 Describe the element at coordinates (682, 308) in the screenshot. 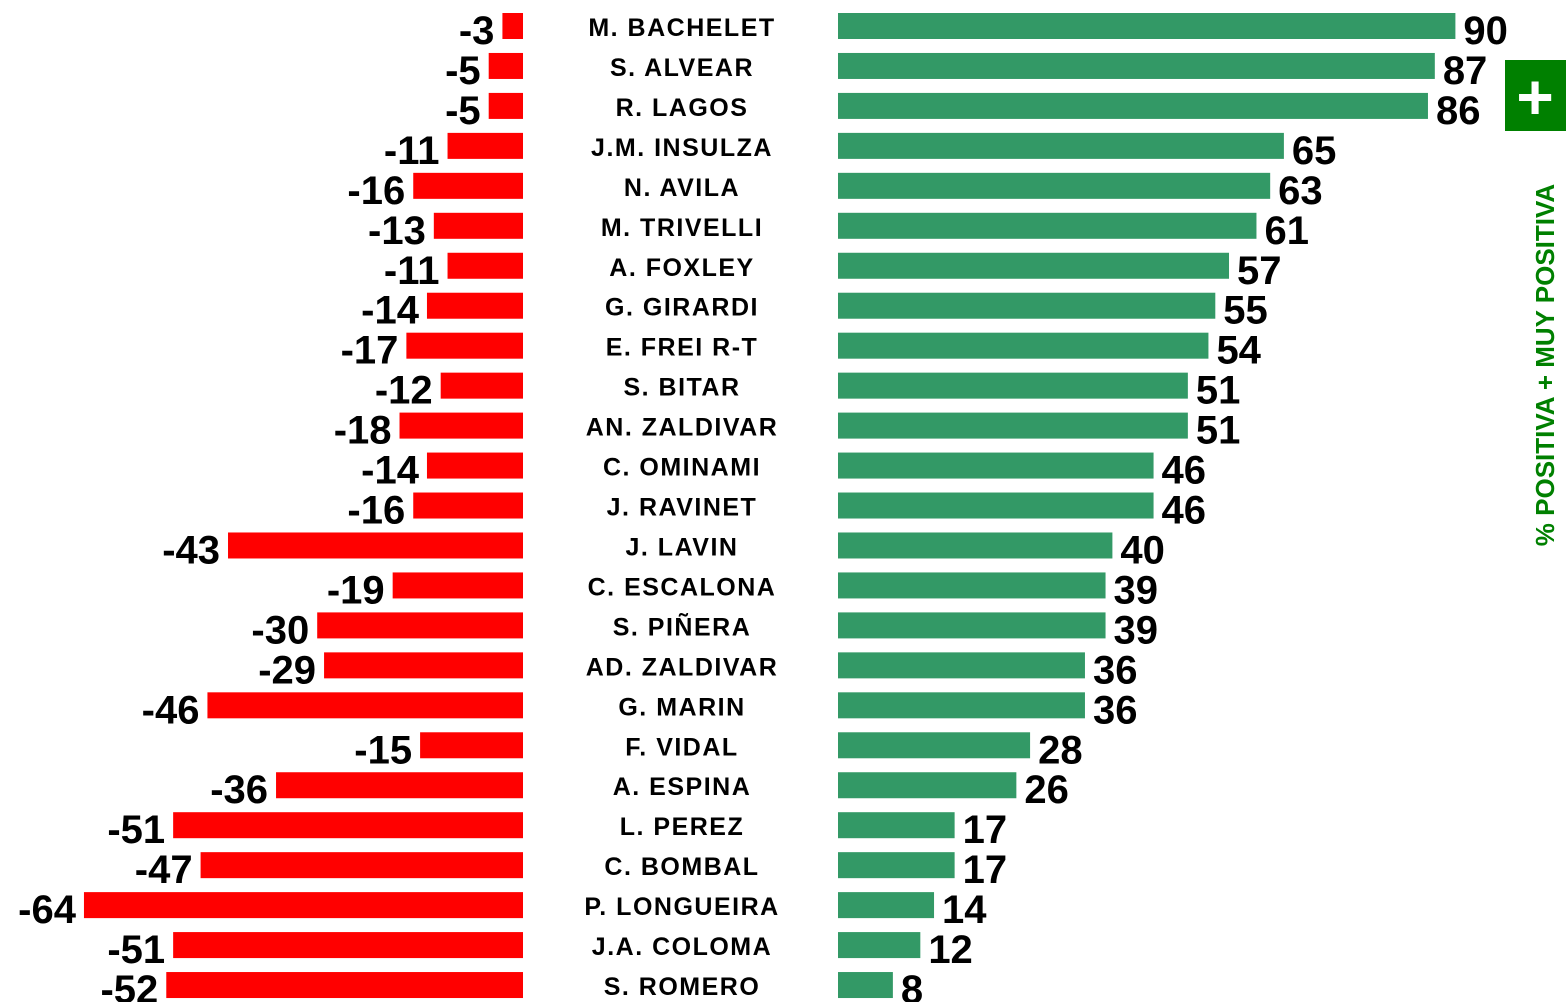

I see `category-label: G. GIRARDI` at that location.